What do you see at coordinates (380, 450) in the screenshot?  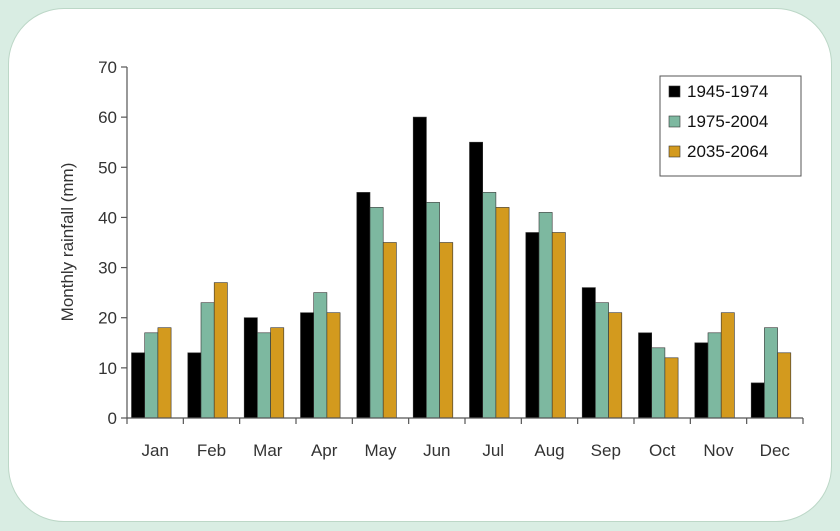 I see `x-tick-label-May: May` at bounding box center [380, 450].